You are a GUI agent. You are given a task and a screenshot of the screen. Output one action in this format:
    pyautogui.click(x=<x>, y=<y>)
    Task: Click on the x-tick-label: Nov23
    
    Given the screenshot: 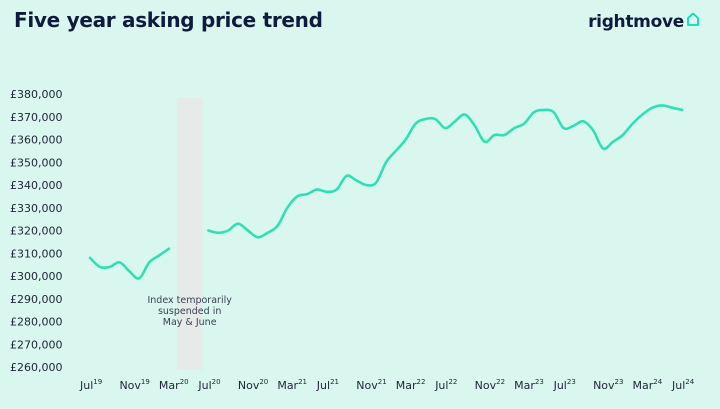 What is the action you would take?
    pyautogui.click(x=608, y=385)
    